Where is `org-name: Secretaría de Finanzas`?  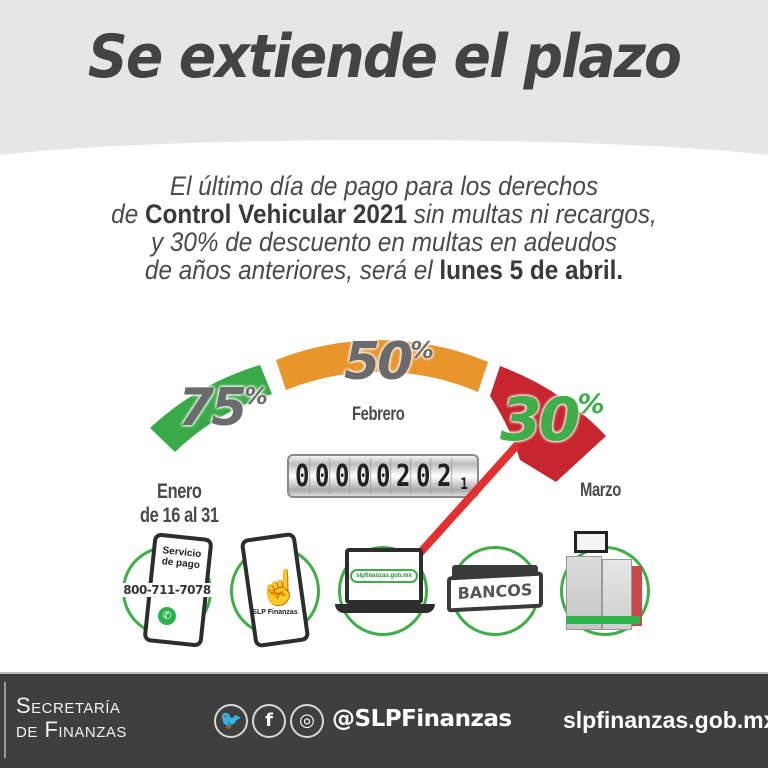 org-name: Secretaría de Finanzas is located at coordinates (71, 718).